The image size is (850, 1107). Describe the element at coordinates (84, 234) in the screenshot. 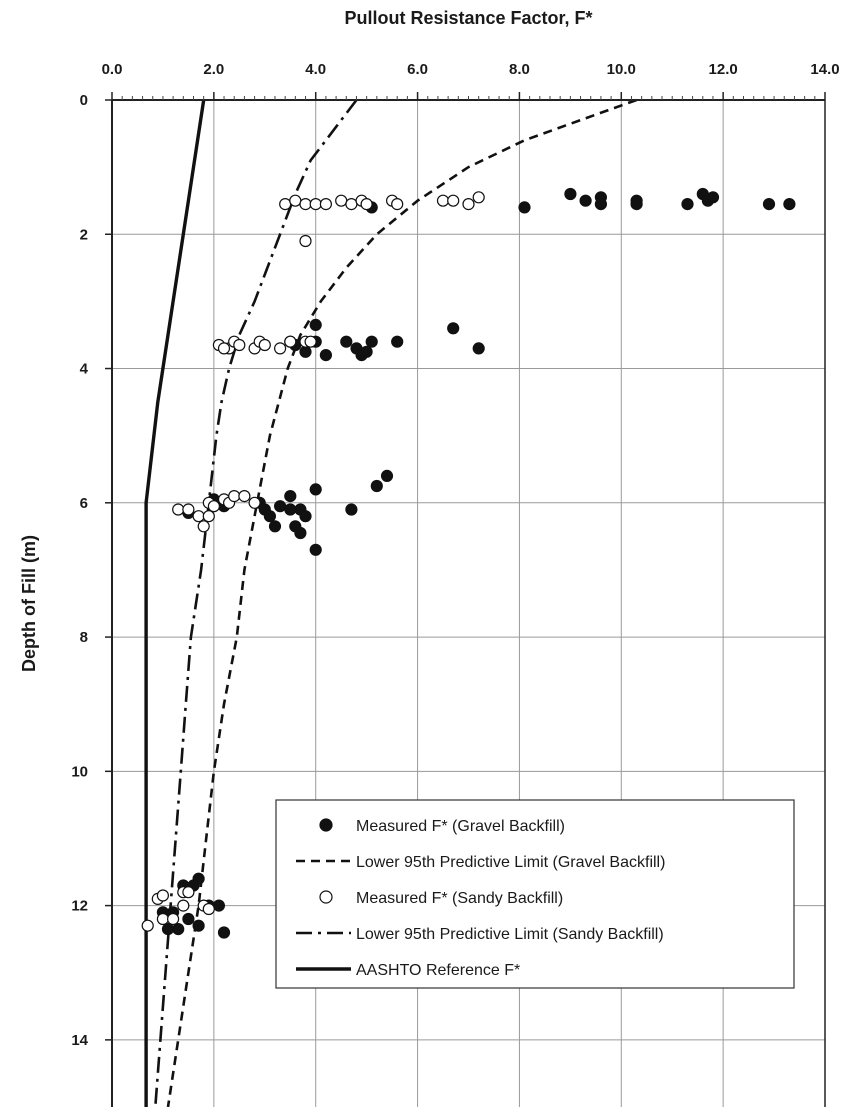

I see `y-tick-label: 2` at that location.